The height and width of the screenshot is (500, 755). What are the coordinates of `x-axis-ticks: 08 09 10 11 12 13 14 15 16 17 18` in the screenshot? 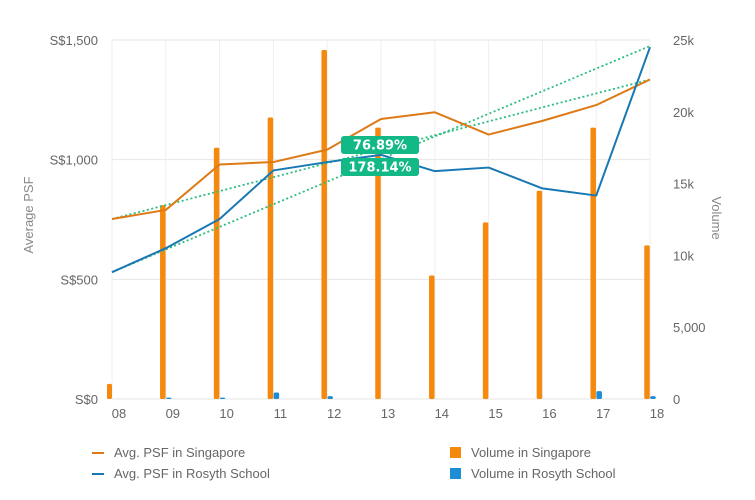 It's located at (388, 413).